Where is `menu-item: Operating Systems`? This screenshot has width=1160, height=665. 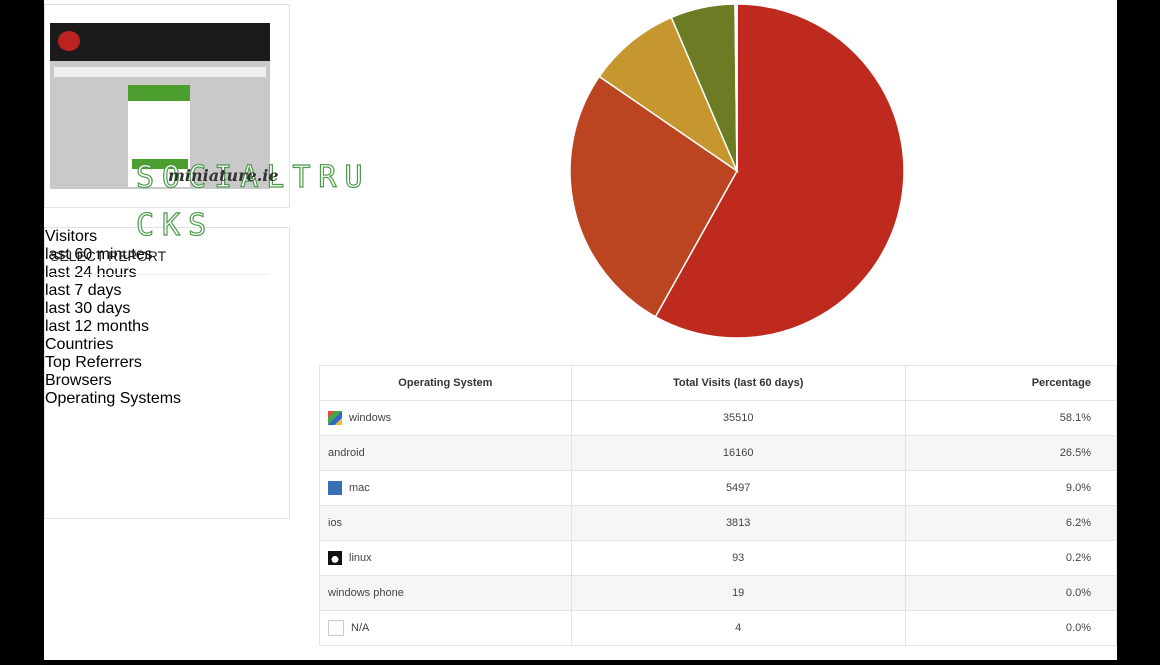 menu-item: Operating Systems is located at coordinates (113, 398).